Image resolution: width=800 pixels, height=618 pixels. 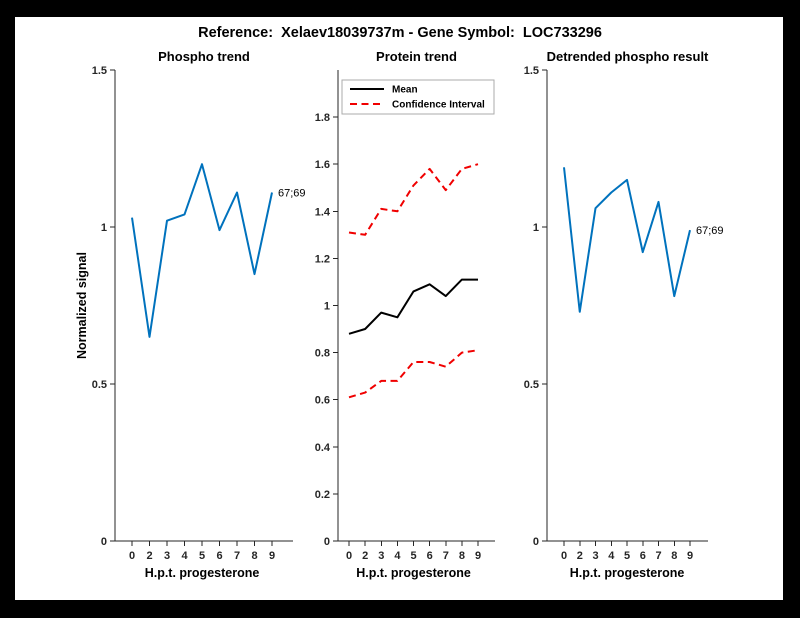 I want to click on y-tick-label: 0.4, so click(x=323, y=448).